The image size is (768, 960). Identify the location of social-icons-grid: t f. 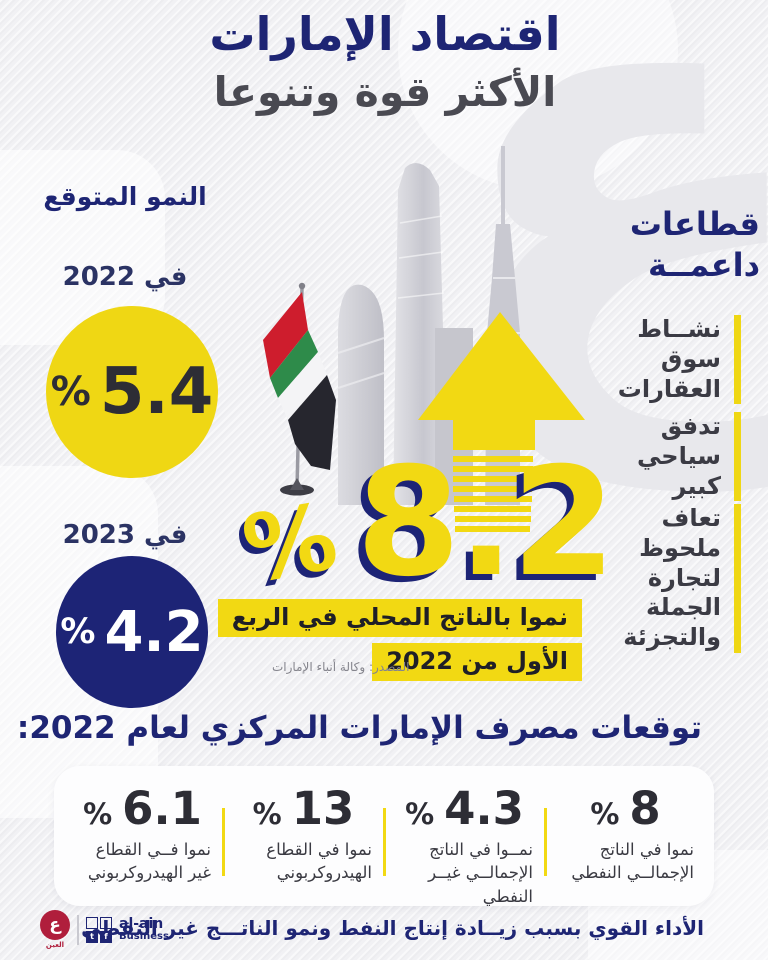
(99, 929).